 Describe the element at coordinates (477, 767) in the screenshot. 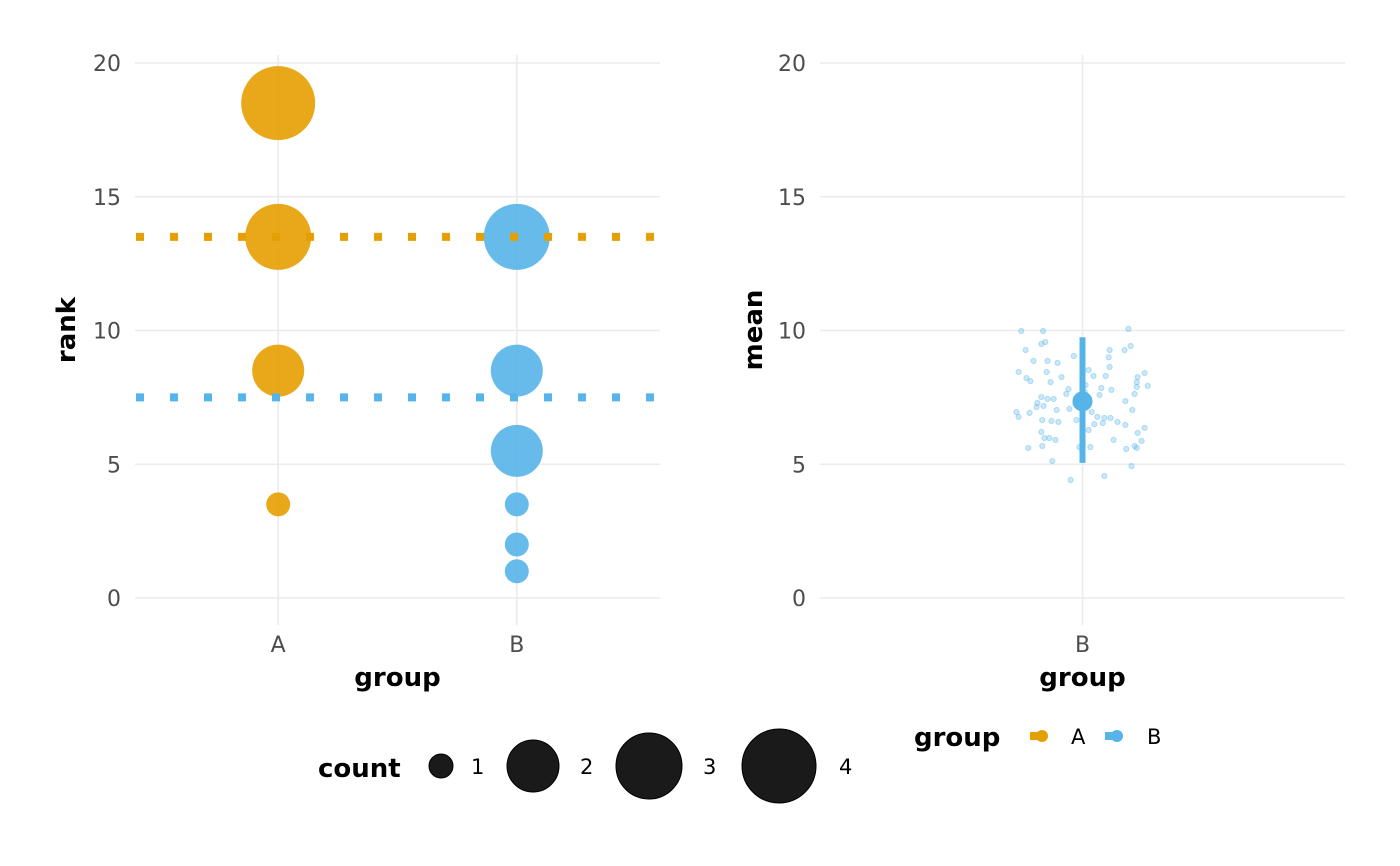

I see `legend-label: 1` at that location.